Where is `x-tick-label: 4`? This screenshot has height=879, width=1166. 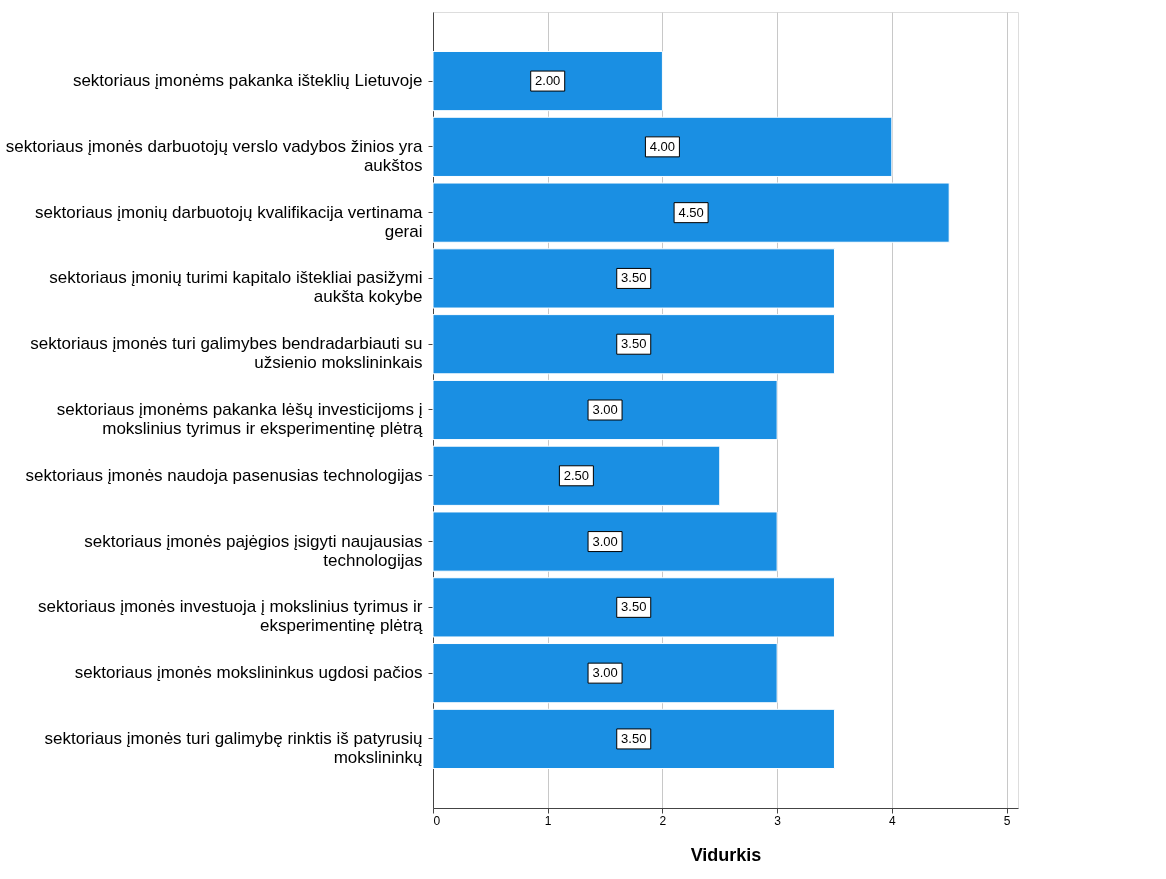 x-tick-label: 4 is located at coordinates (892, 820).